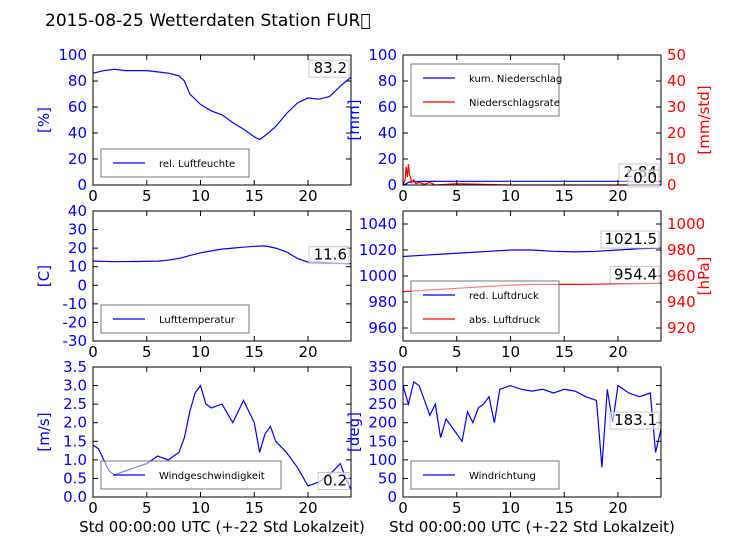 This screenshot has height=552, width=736. Describe the element at coordinates (681, 302) in the screenshot. I see `y2-tick-label: 940` at that location.